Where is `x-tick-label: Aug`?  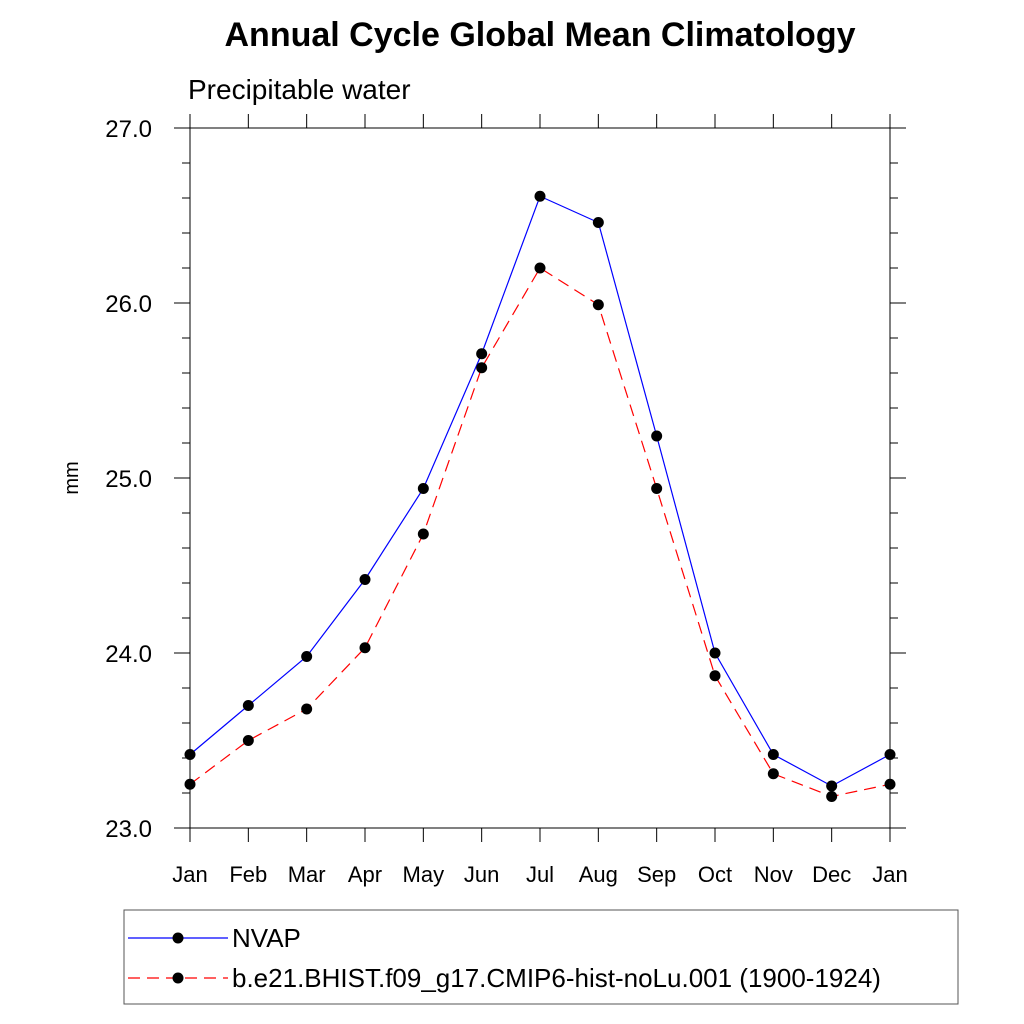
x-tick-label: Aug is located at coordinates (598, 874).